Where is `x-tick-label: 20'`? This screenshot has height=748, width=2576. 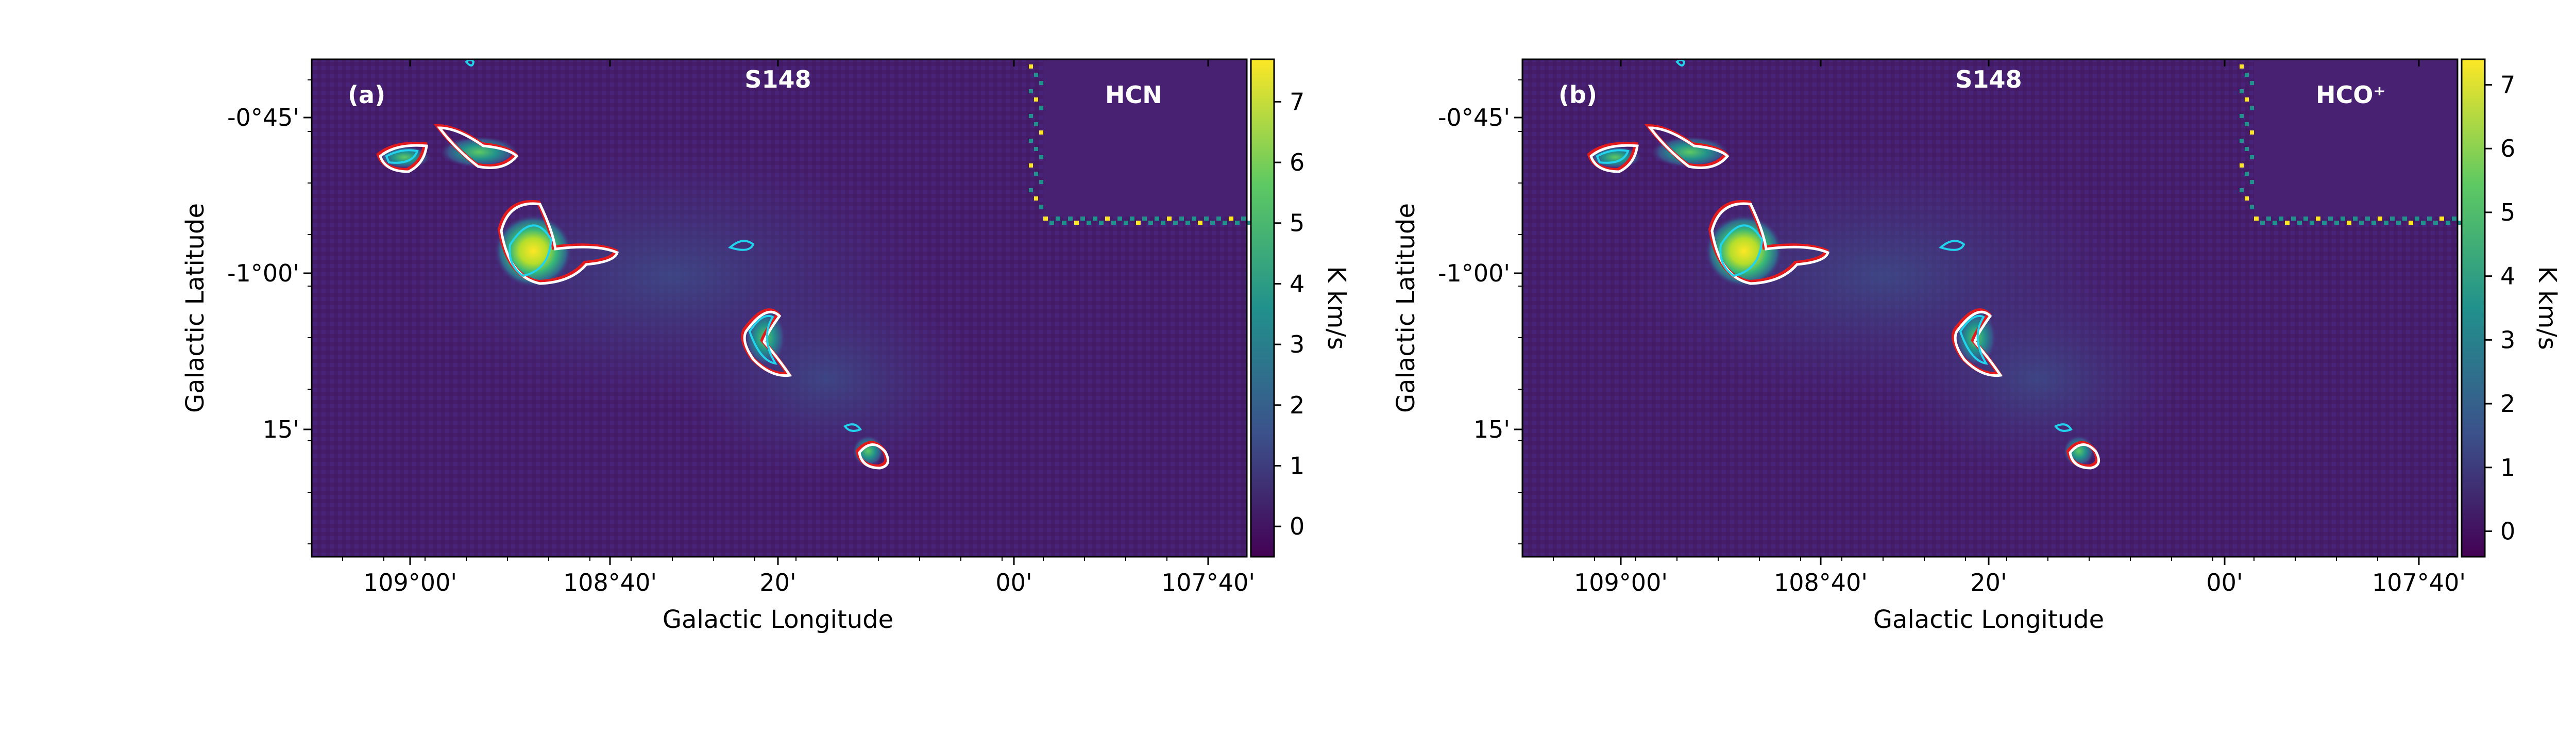 x-tick-label: 20' is located at coordinates (777, 583).